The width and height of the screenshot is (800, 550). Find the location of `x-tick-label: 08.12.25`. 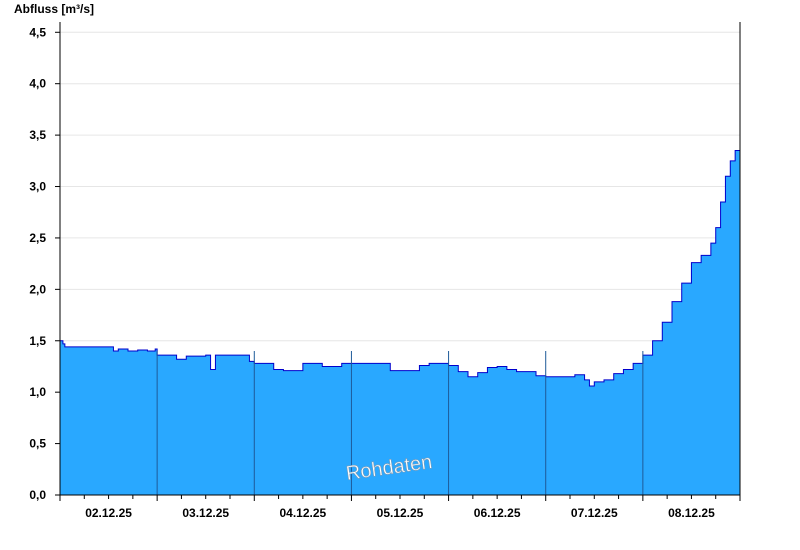

x-tick-label: 08.12.25 is located at coordinates (691, 513).